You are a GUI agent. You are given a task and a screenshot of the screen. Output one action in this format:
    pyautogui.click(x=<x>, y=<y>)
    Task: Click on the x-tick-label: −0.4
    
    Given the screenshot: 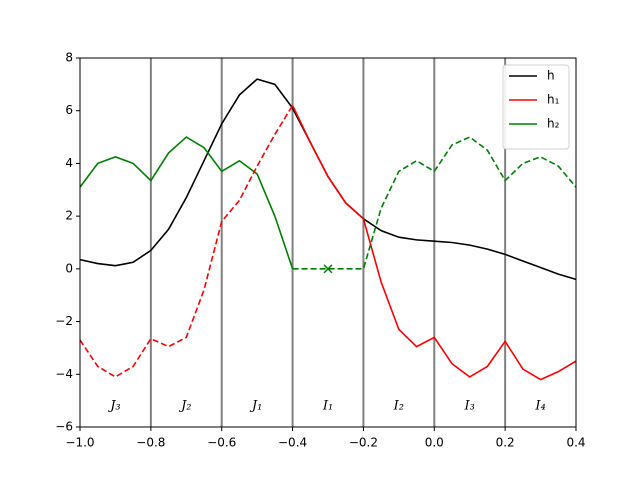 What is the action you would take?
    pyautogui.click(x=292, y=443)
    